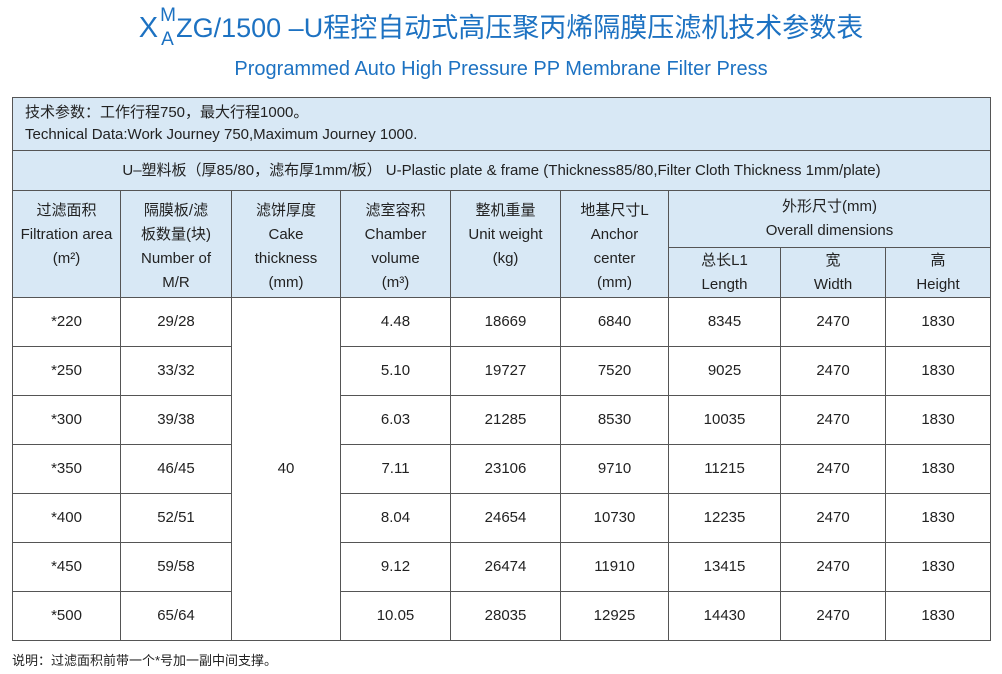 The image size is (1002, 674). Describe the element at coordinates (614, 567) in the screenshot. I see `data-cell: 11910` at that location.